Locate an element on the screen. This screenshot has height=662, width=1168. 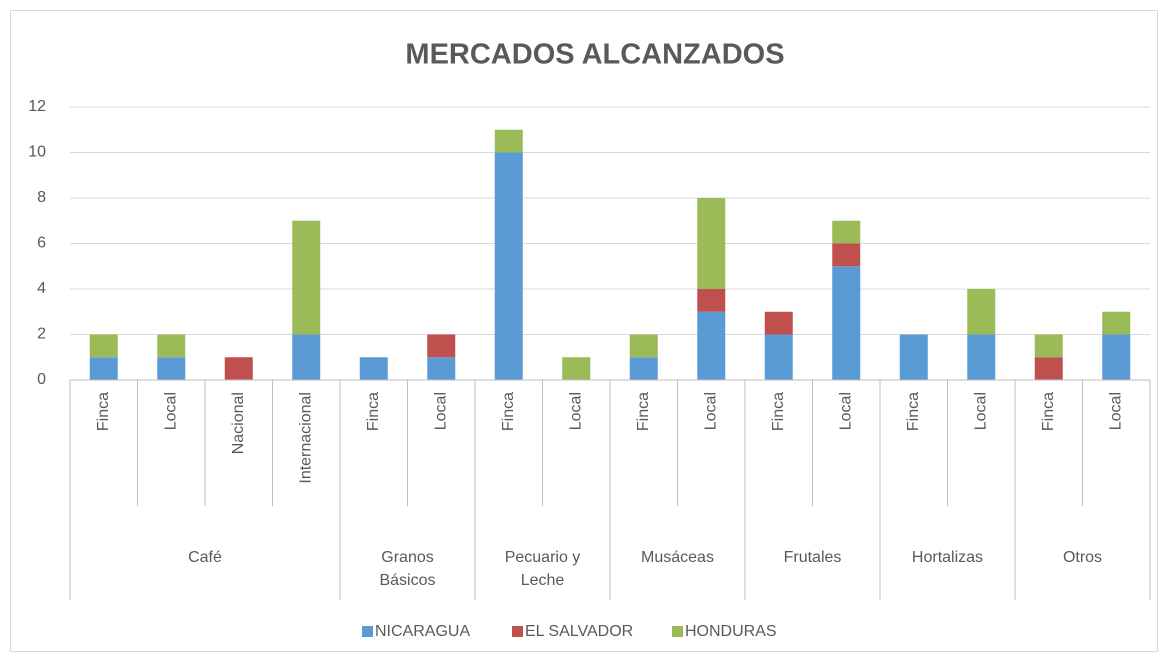
legend-label: EL SALVADOR is located at coordinates (579, 631).